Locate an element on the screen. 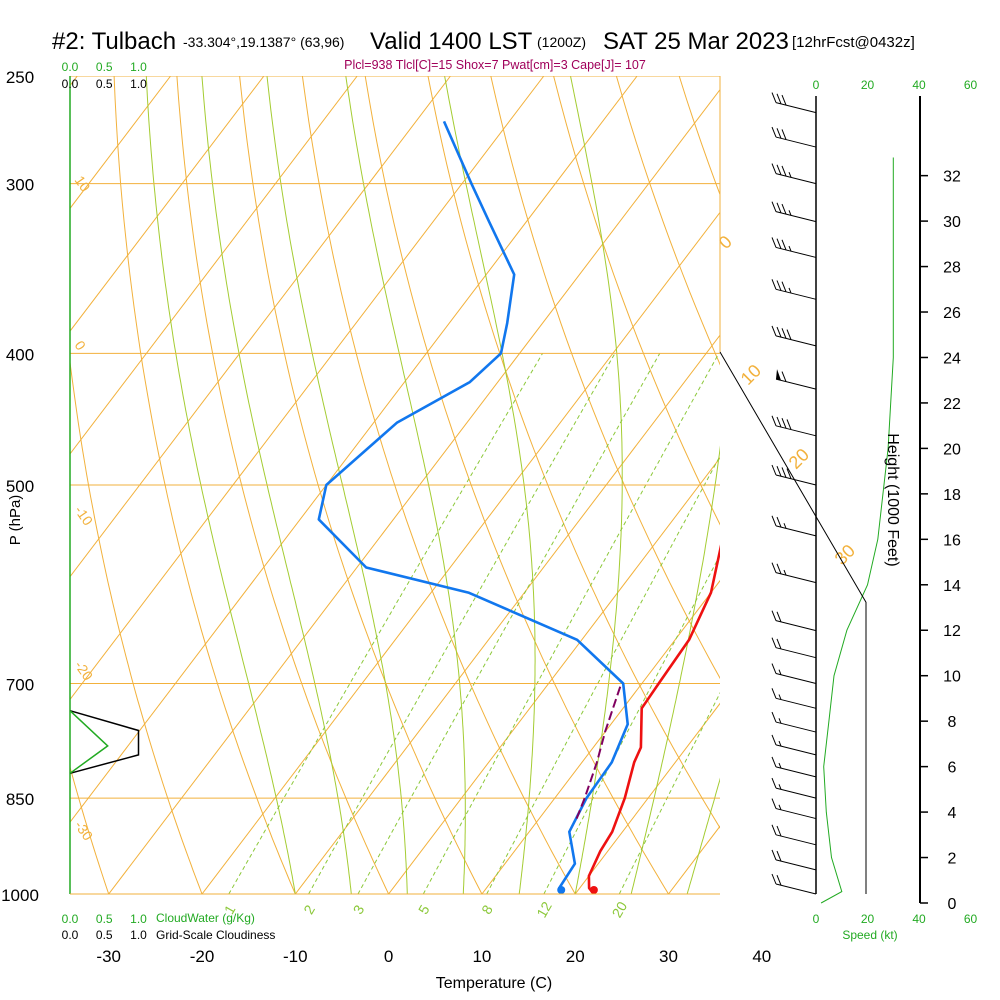 The width and height of the screenshot is (1000, 1000). pressure-axis-title: P (hPa) is located at coordinates (15, 520).